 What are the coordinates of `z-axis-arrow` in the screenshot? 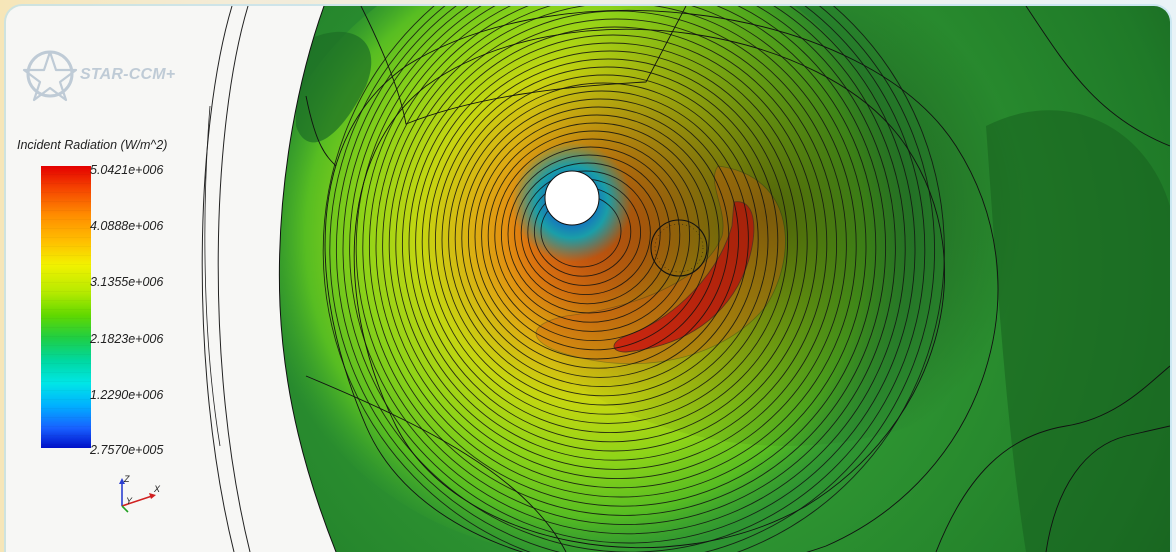 It's located at (122, 481).